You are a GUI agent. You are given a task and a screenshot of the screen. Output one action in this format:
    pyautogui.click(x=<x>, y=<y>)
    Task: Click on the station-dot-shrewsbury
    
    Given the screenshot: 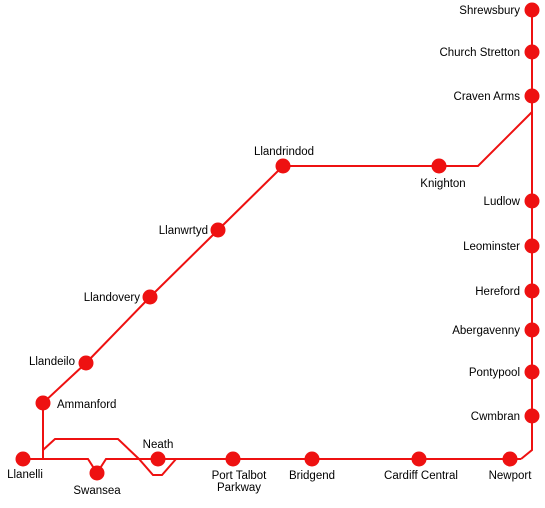 What is the action you would take?
    pyautogui.click(x=532, y=10)
    